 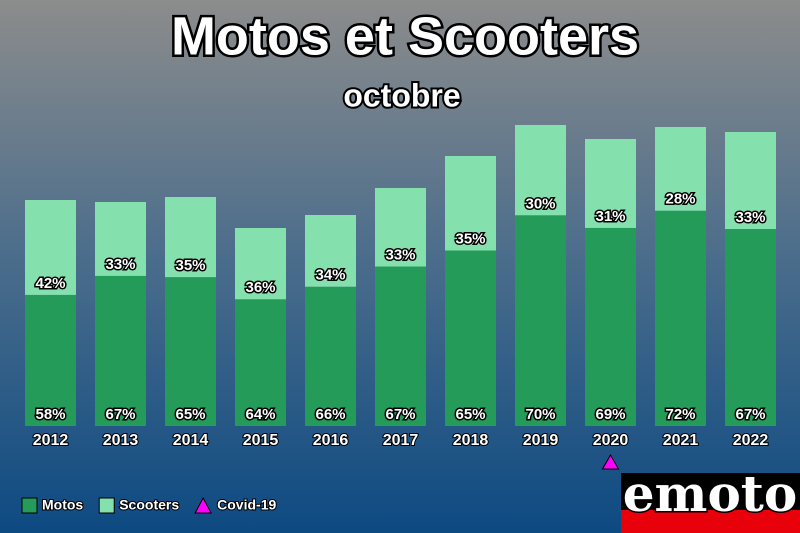 I want to click on x-tick-label: 2013, so click(x=121, y=440).